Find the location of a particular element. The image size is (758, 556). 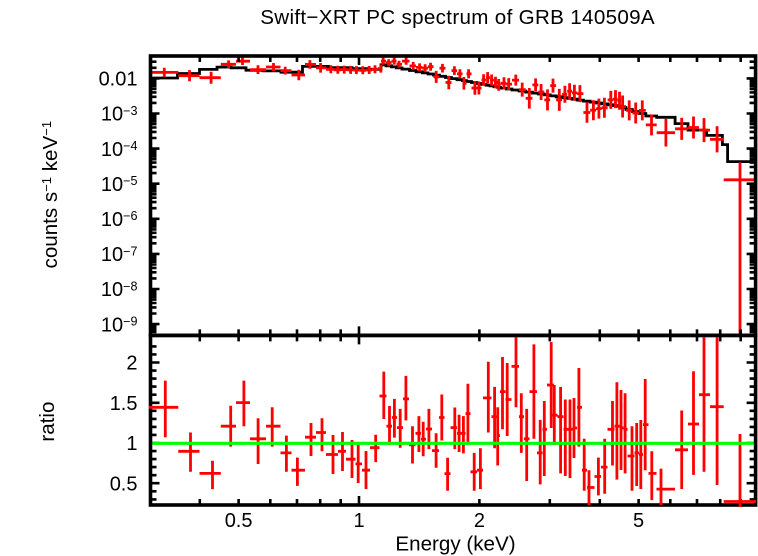

svg-text: counts s−1 keV−1 is located at coordinates (50, 195).